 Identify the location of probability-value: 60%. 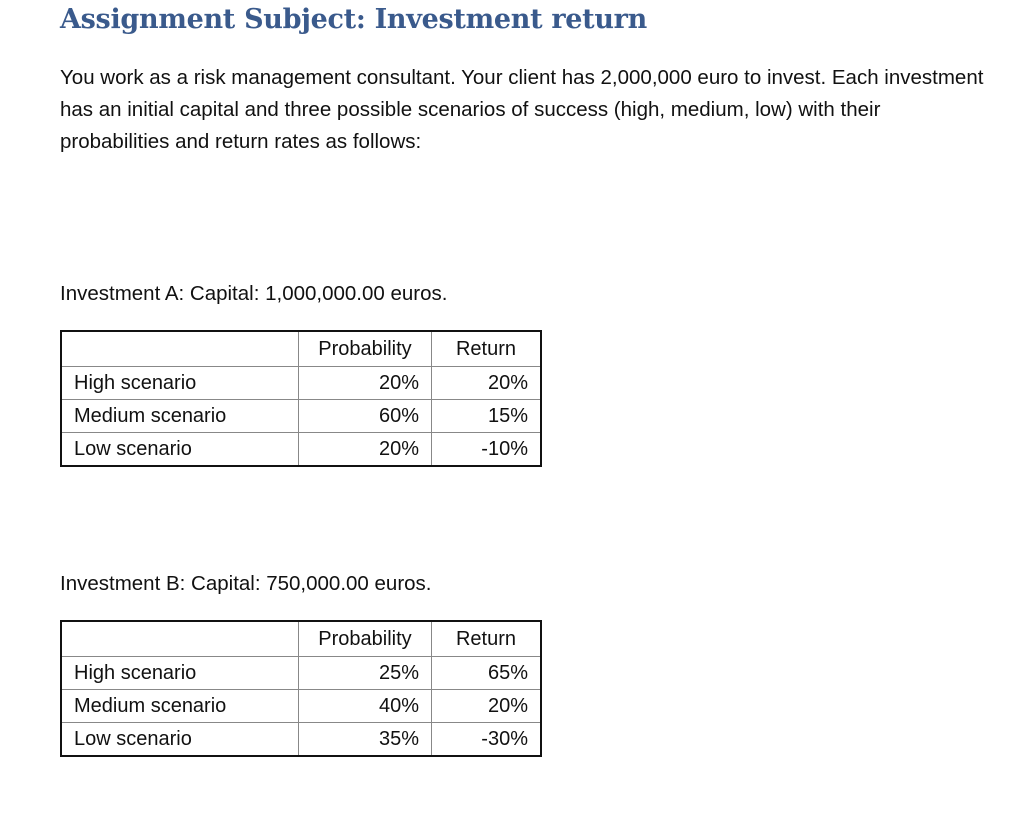
(365, 416).